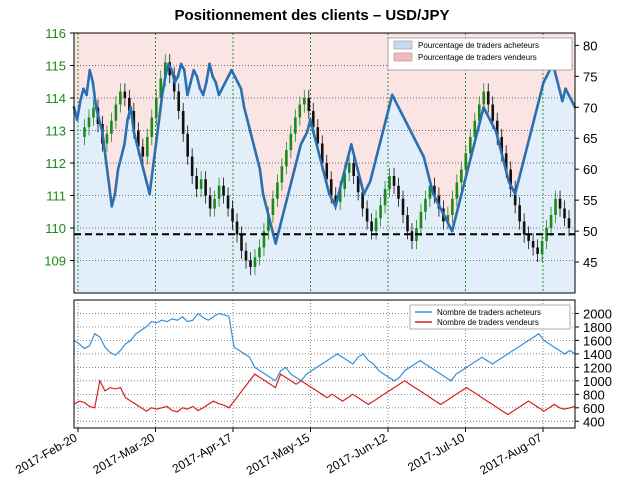 Image resolution: width=624 pixels, height=485 pixels. Describe the element at coordinates (590, 45) in the screenshot. I see `right-tick-label: 80` at that location.